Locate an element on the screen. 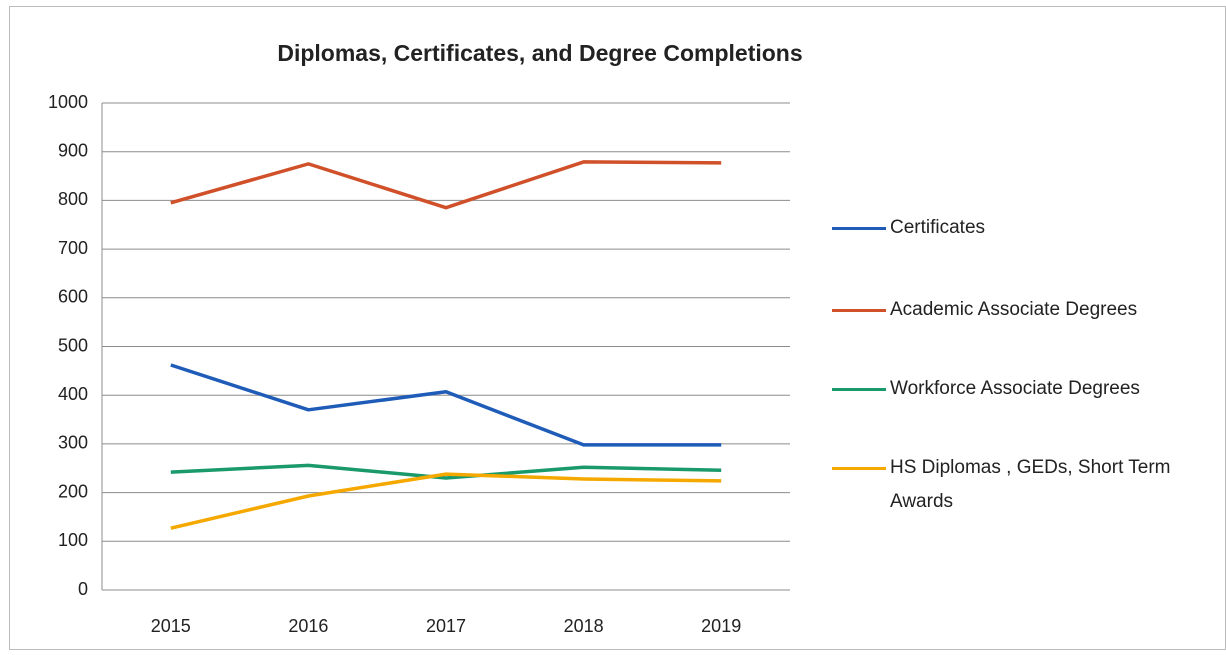 This screenshot has width=1226, height=655. y-tick-label: 500 is located at coordinates (73, 345).